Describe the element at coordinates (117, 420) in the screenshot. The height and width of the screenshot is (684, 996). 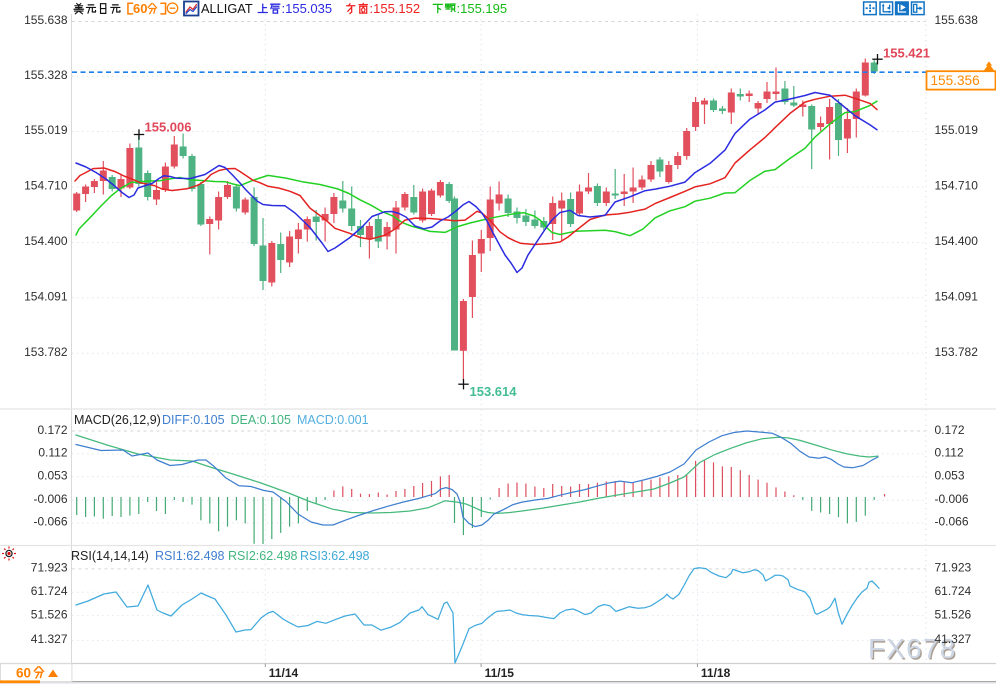
I see `svg-text: MACD(26,12,9)` at that location.